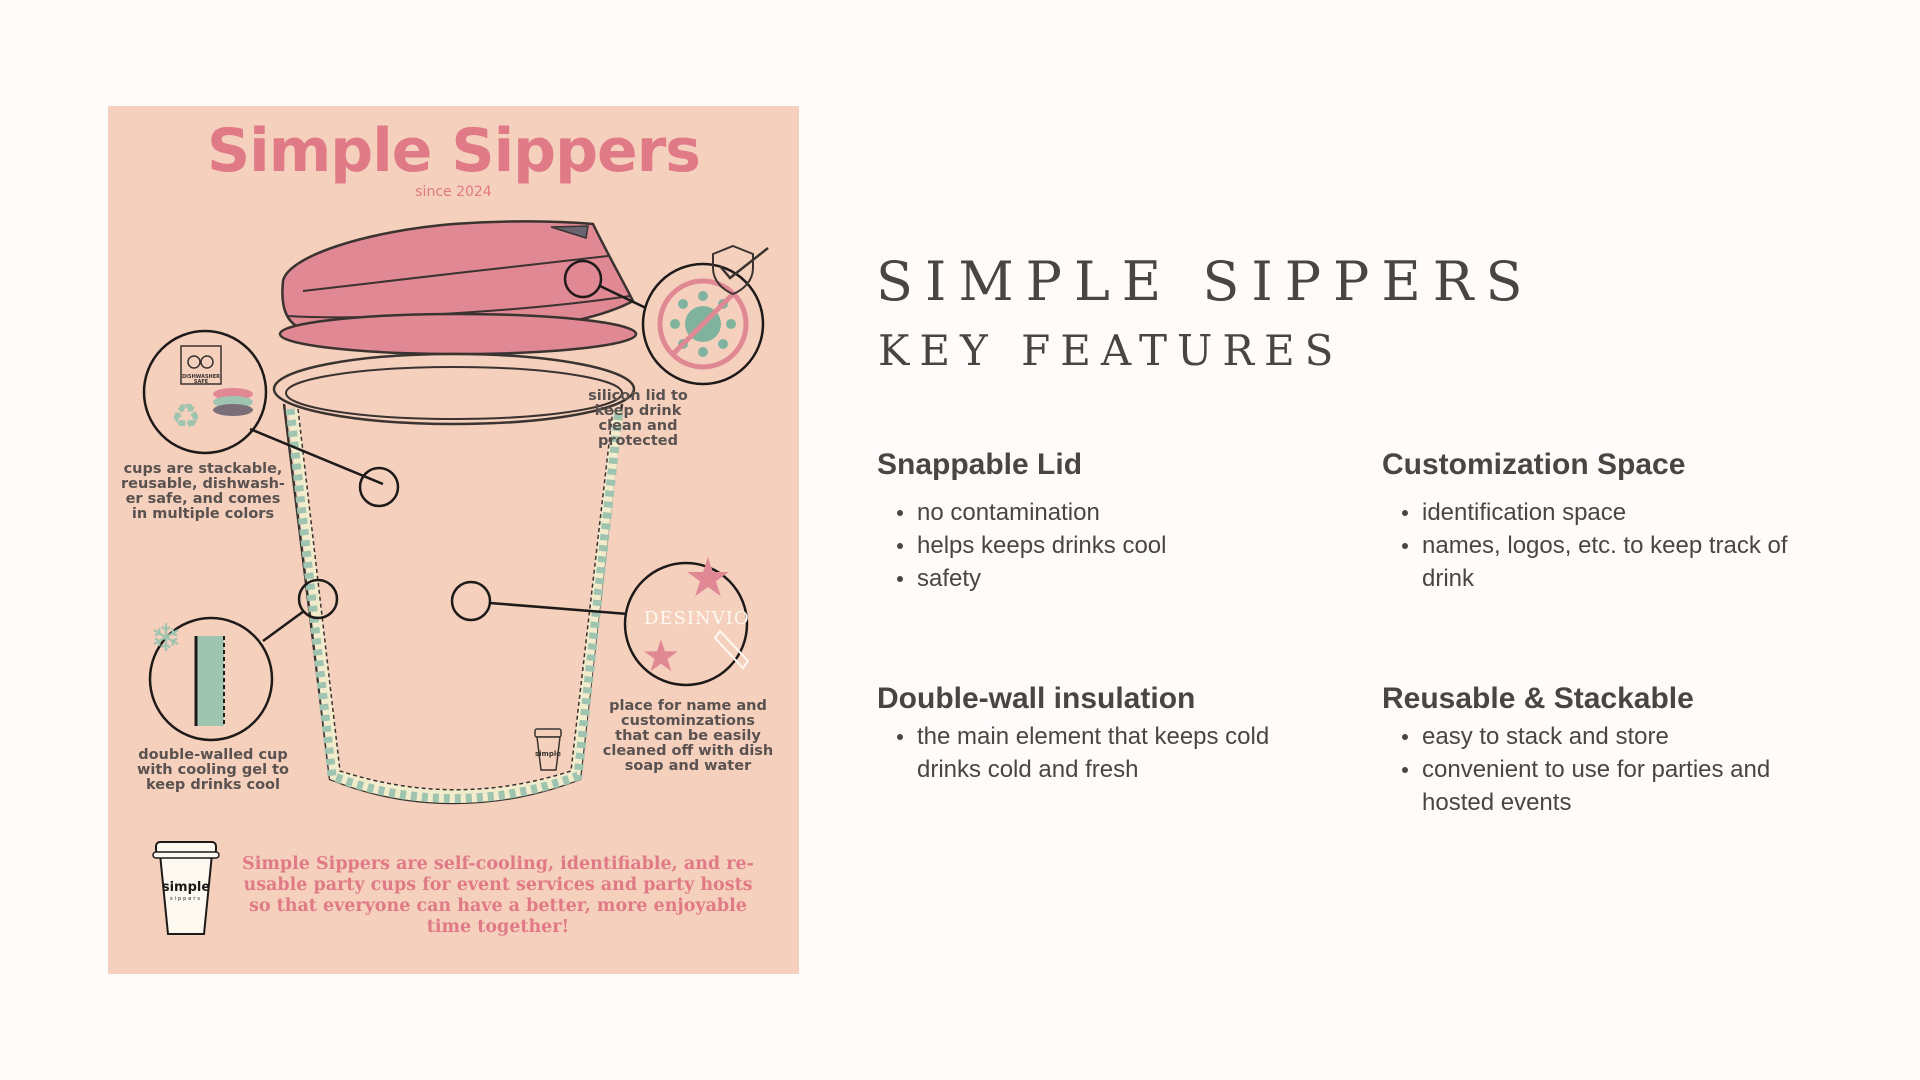  Describe the element at coordinates (980, 464) in the screenshot. I see `feature-title: Snappable Lid` at that location.